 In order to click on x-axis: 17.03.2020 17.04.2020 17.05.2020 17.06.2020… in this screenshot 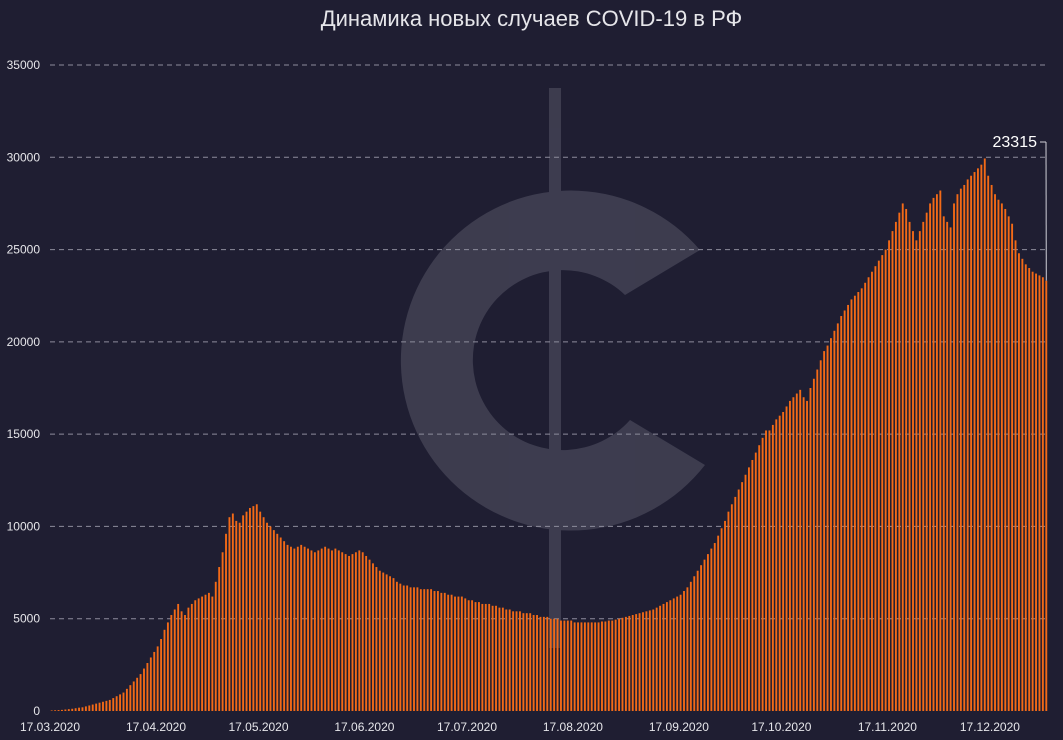, I will do `click(520, 727)`.